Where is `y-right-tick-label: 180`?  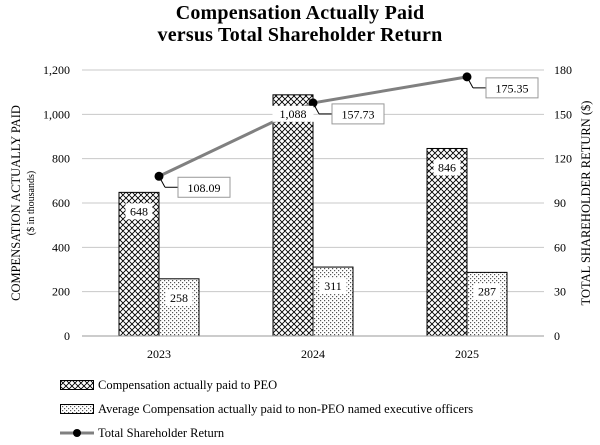 y-right-tick-label: 180 is located at coordinates (563, 70).